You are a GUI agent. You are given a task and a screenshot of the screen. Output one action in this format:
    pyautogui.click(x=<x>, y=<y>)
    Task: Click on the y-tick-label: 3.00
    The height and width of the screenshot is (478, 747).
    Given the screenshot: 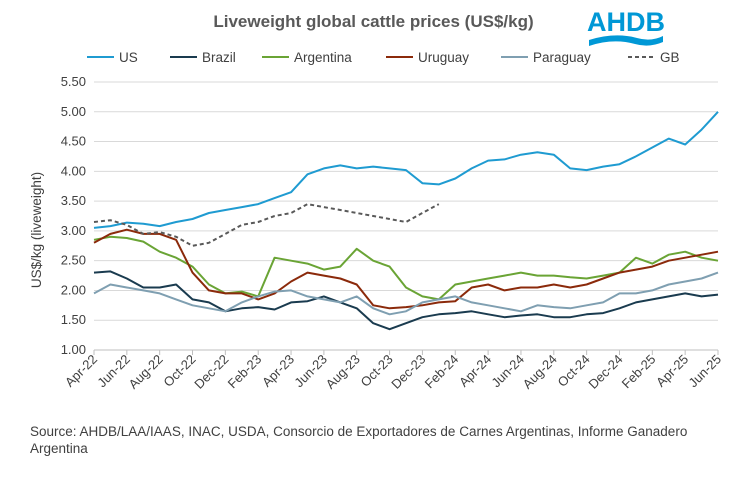 What is the action you would take?
    pyautogui.click(x=73, y=230)
    